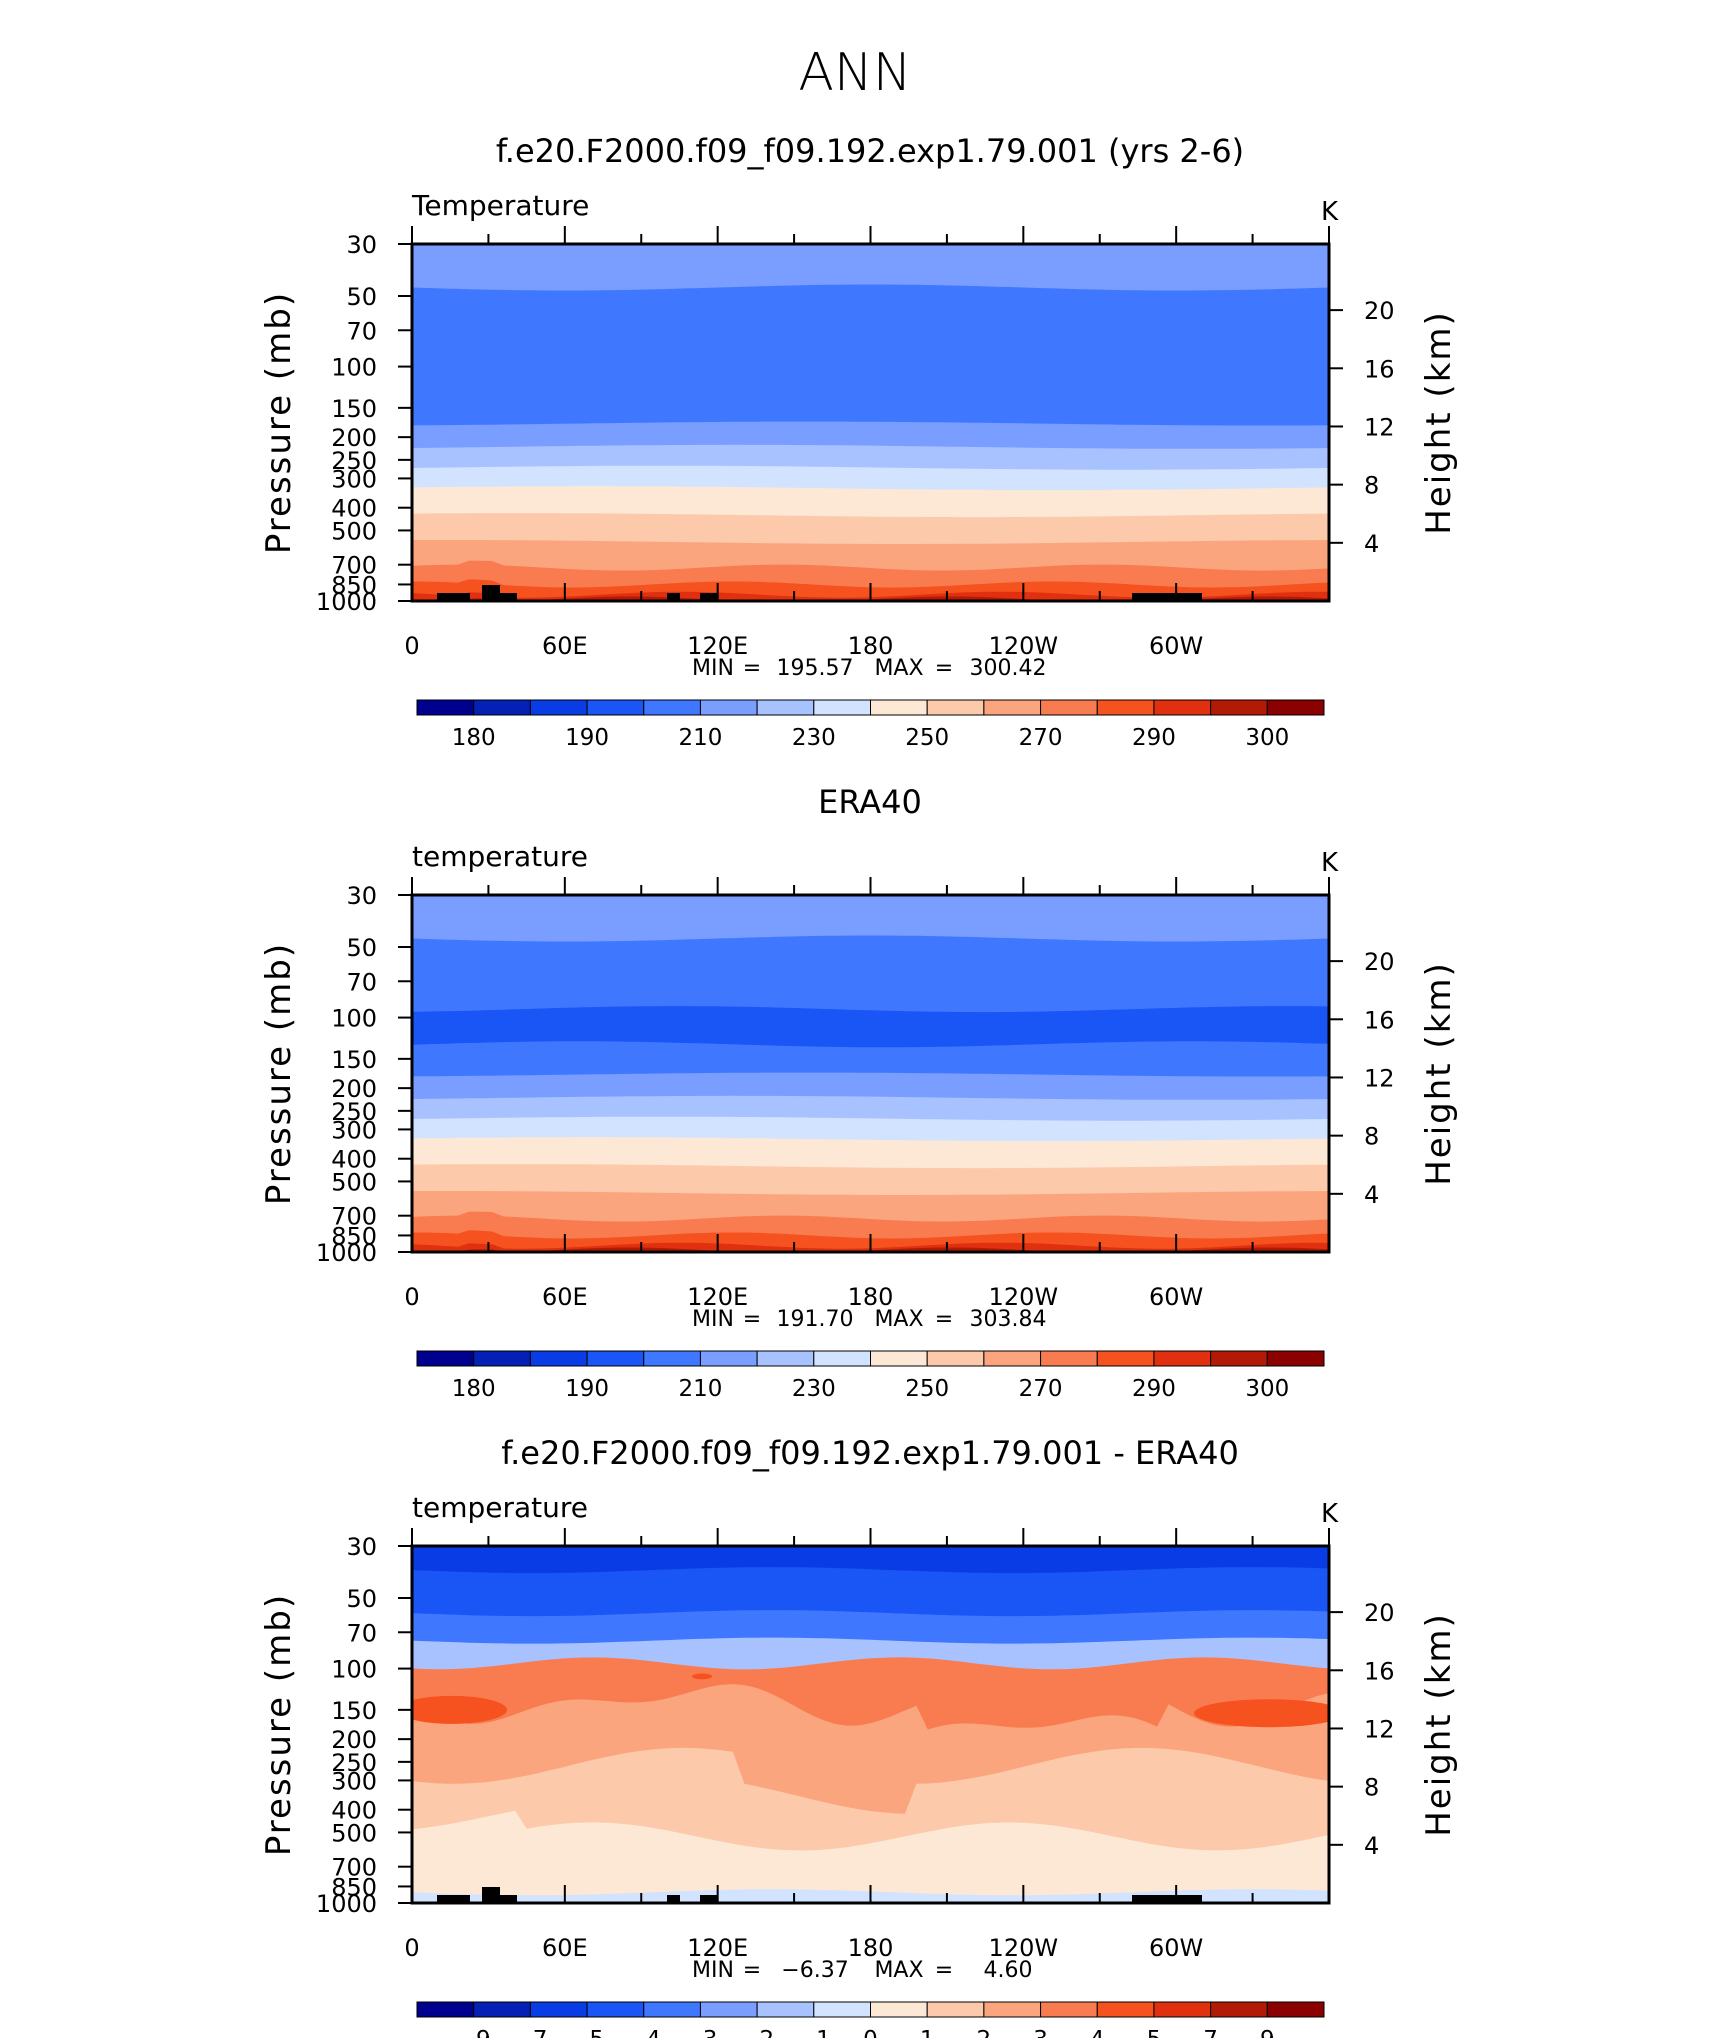 The image size is (1710, 2038). What do you see at coordinates (1371, 1137) in the screenshot?
I see `y-tick-label-right: 8` at bounding box center [1371, 1137].